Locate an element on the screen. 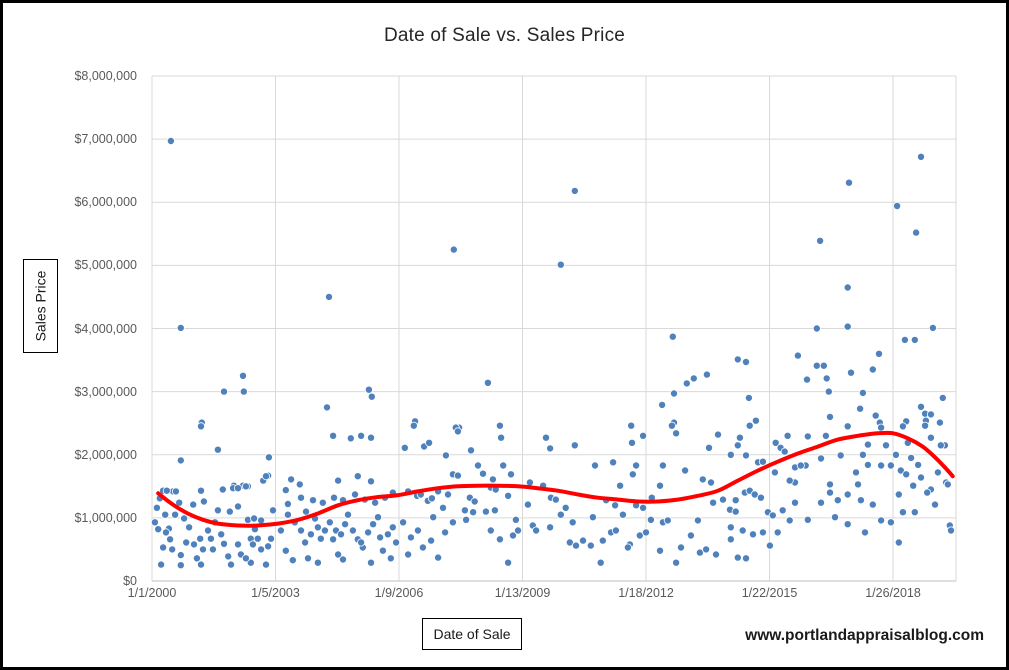  y-tick-label: $0 is located at coordinates (130, 581).